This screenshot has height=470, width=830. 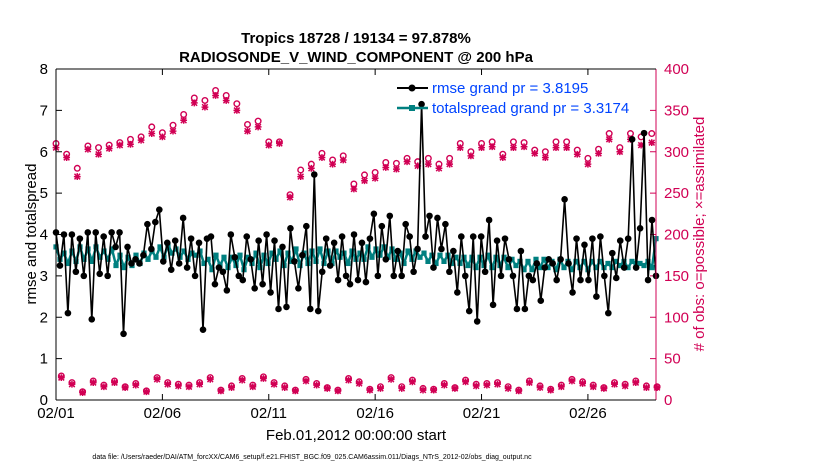 I want to click on right-y-tick-label: 400, so click(x=676, y=69).